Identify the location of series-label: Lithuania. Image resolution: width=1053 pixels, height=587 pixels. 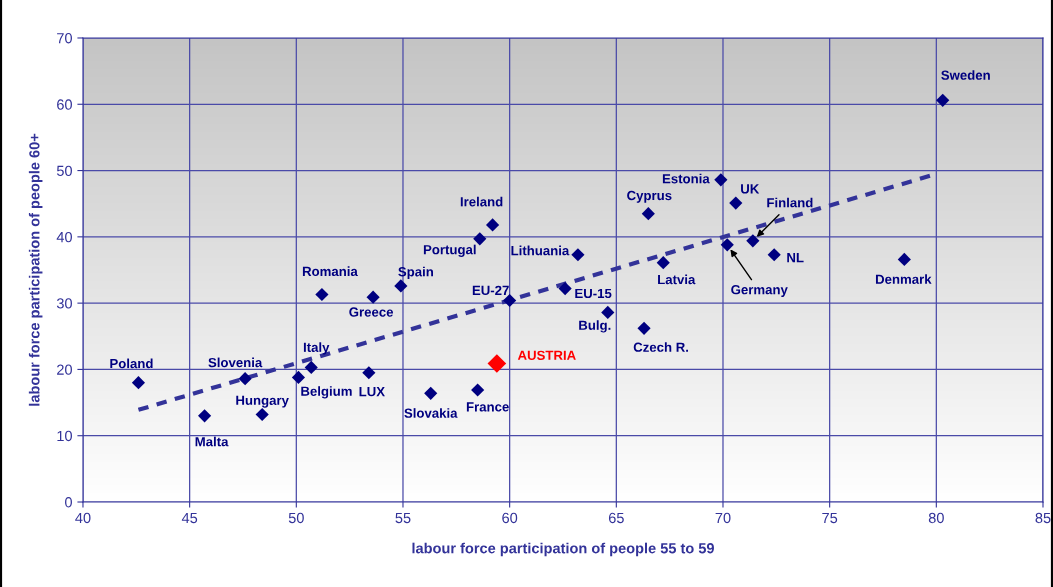
(540, 250).